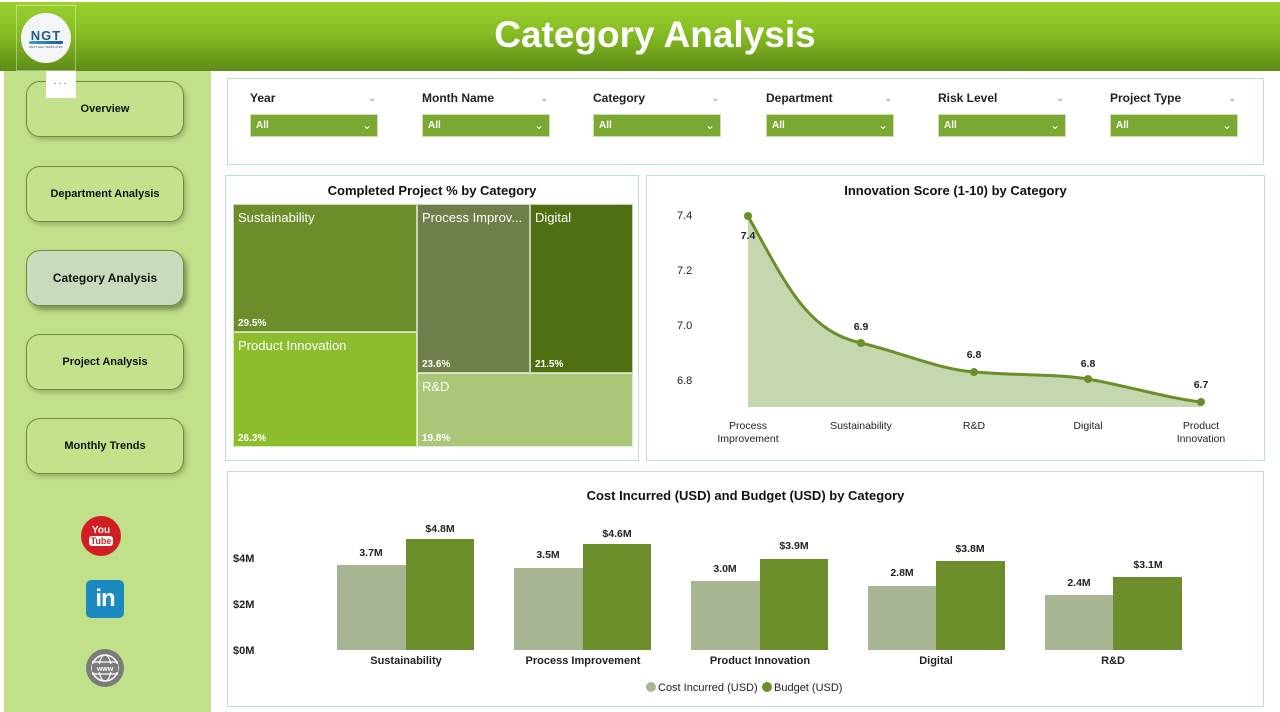 Image resolution: width=1280 pixels, height=712 pixels. I want to click on bar-cost-rnd, so click(1079, 622).